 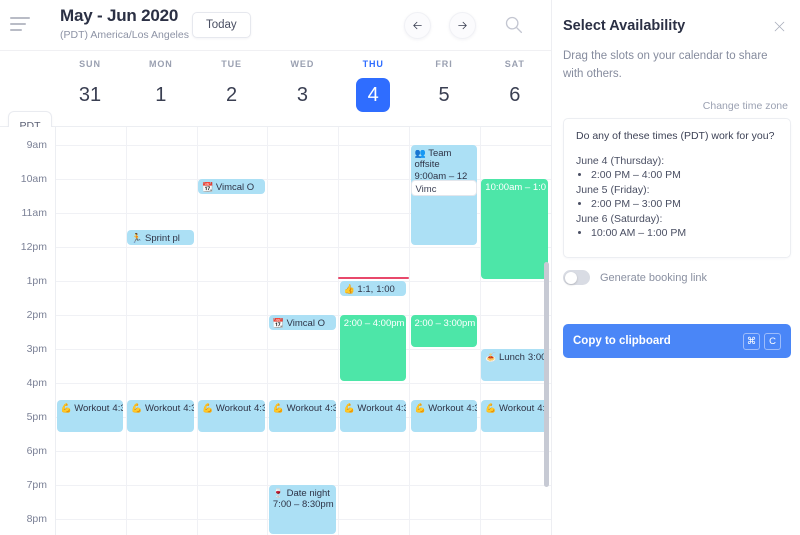 I want to click on day-of-week-label: SUN, so click(x=90, y=64).